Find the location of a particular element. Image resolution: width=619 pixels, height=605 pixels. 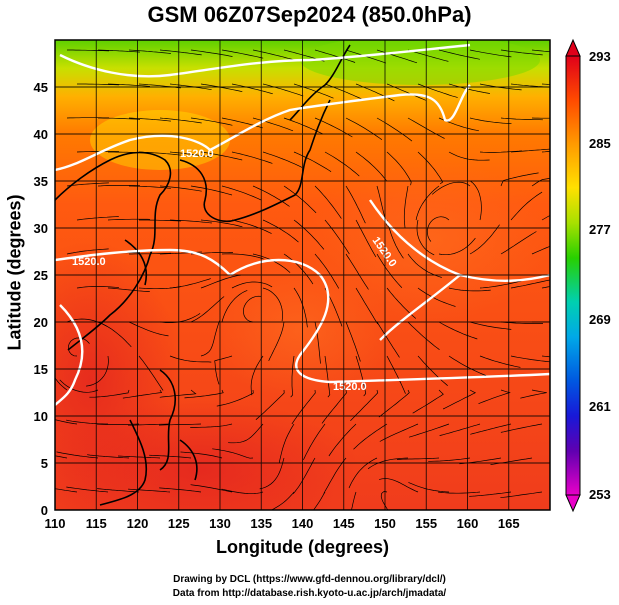

y-tick-5: 5 is located at coordinates (44, 463).